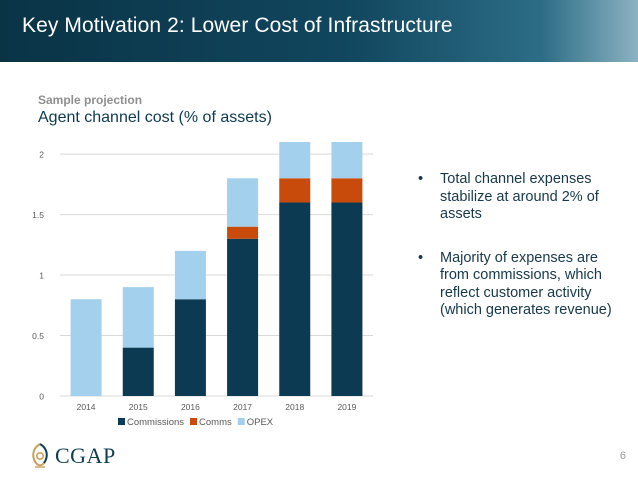 Image resolution: width=638 pixels, height=479 pixels. I want to click on bar-opex-2018, so click(295, 160).